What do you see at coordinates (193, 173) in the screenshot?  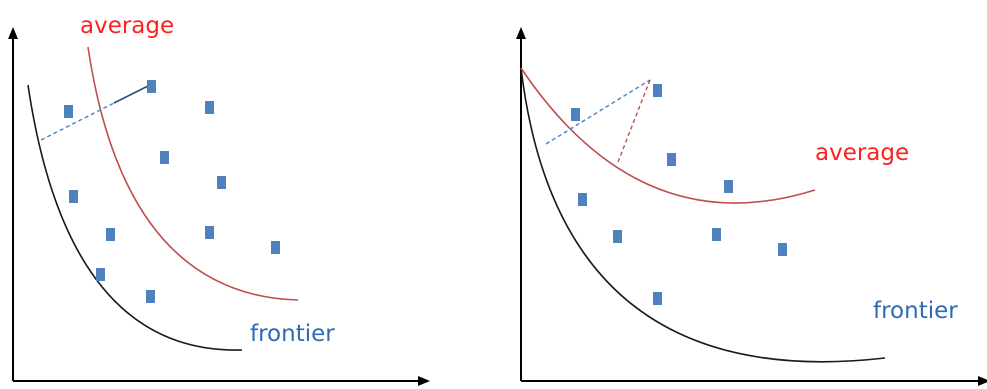 I see `left-average-curve` at bounding box center [193, 173].